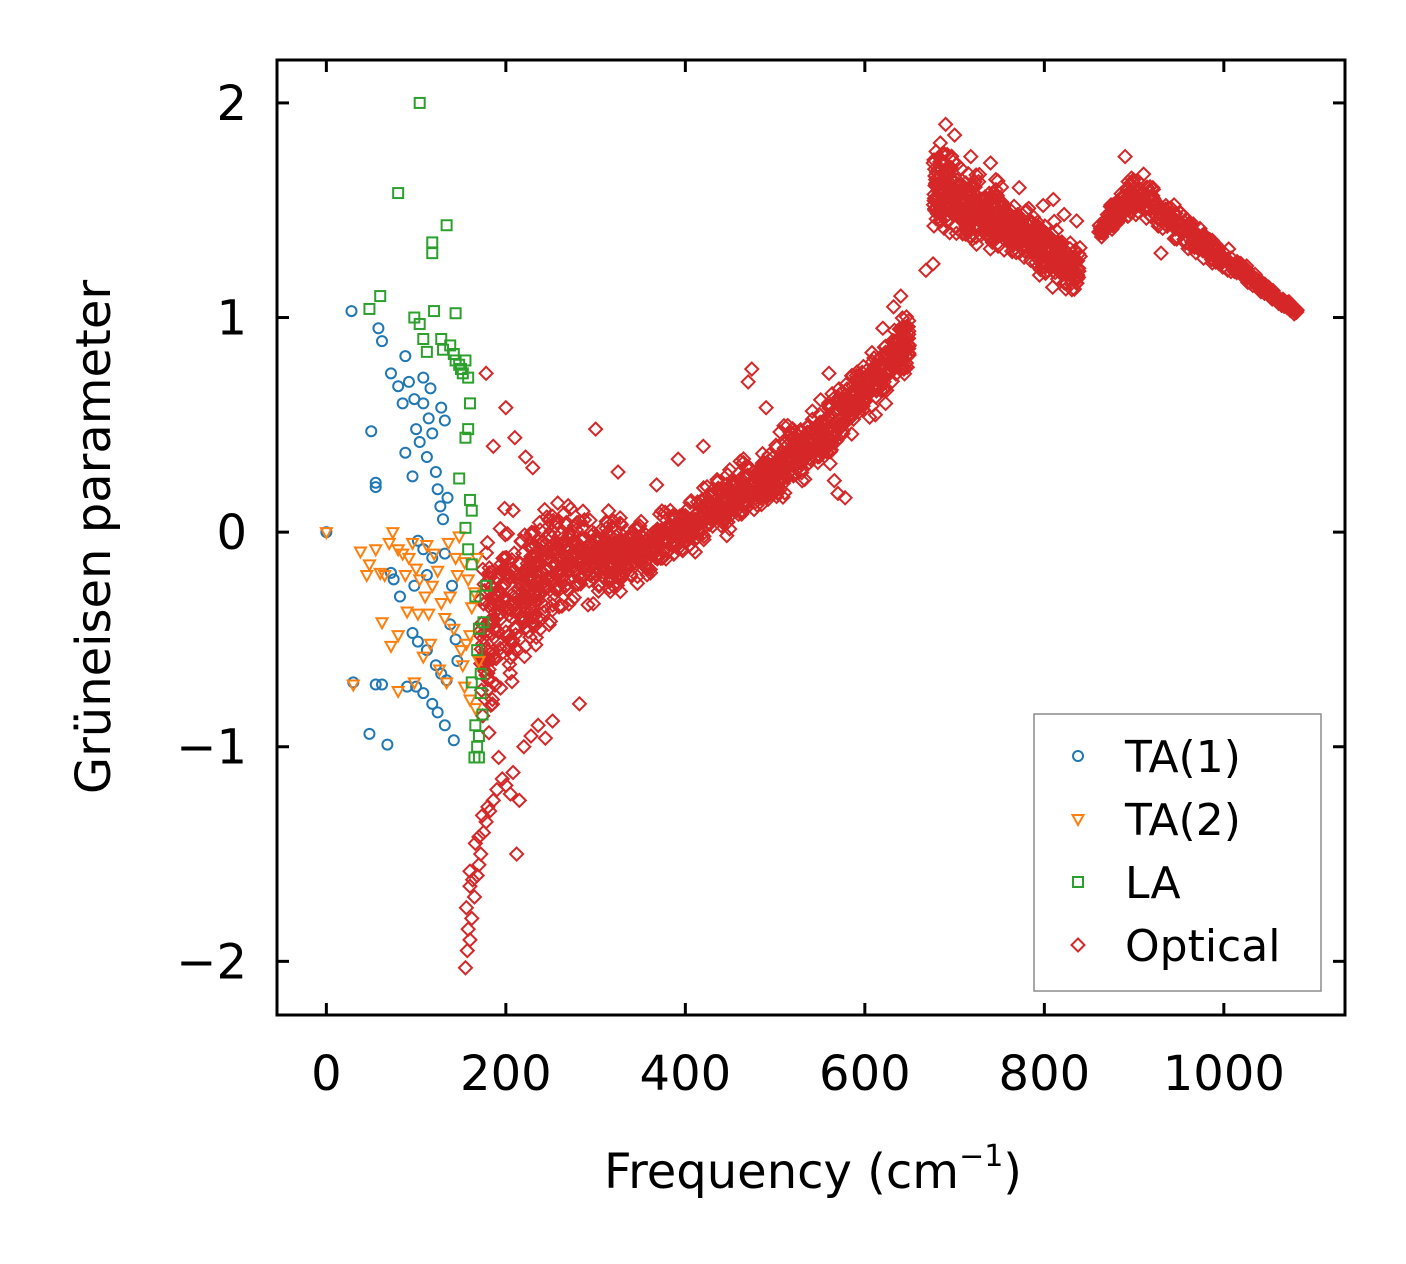 This screenshot has height=1264, width=1406. Describe the element at coordinates (781, 1172) in the screenshot. I see `x-axis-label-main: Frequency (cm` at that location.